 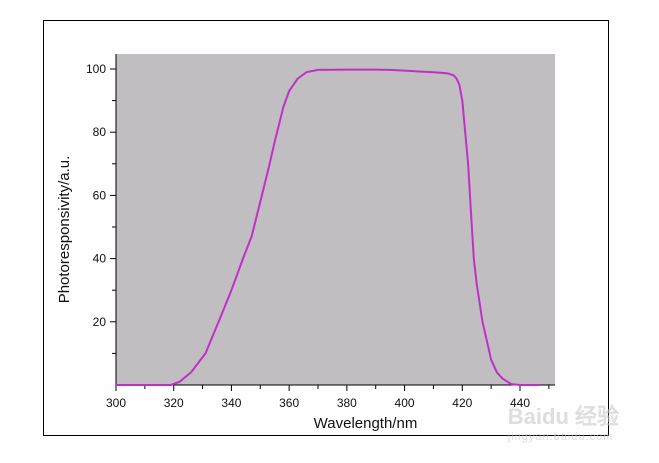 What do you see at coordinates (101, 219) in the screenshot?
I see `y-axis: 20 40 60 80 100` at bounding box center [101, 219].